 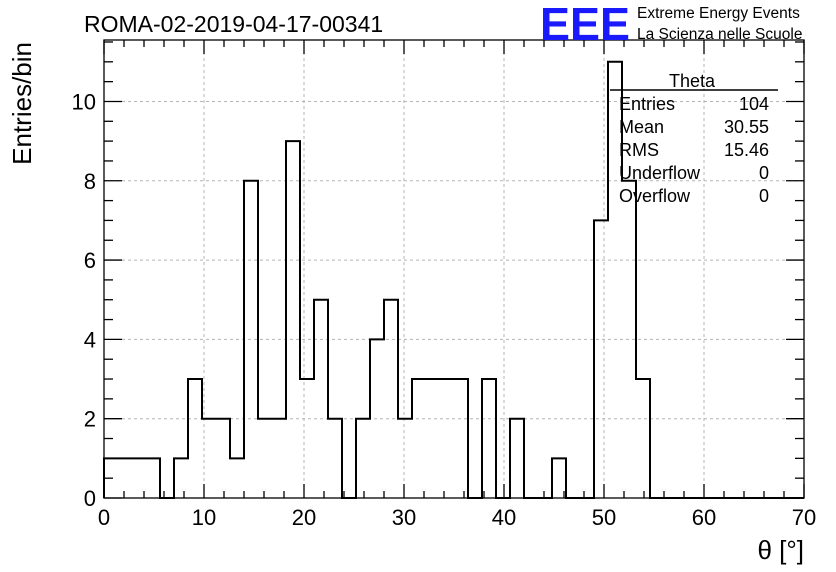 I want to click on chart-title: ROMA-02-2019-04-17-00341, so click(x=233, y=24).